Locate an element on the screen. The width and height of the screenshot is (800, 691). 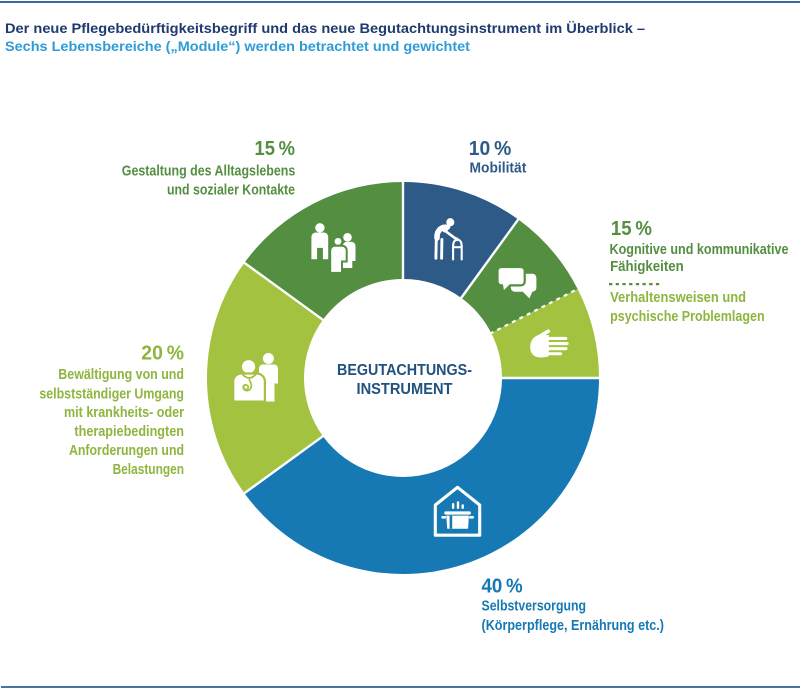
svg-text: Selbstversorgung is located at coordinates (534, 605).